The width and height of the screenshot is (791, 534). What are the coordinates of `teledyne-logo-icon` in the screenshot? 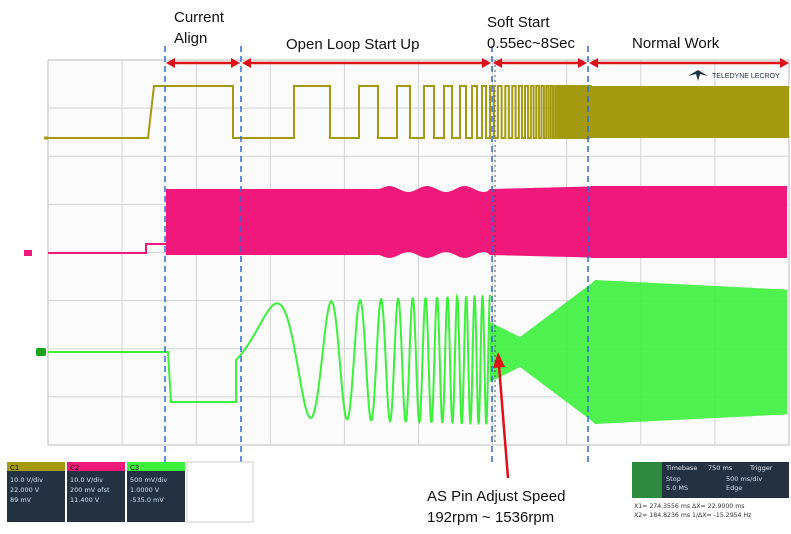 It's located at (698, 75).